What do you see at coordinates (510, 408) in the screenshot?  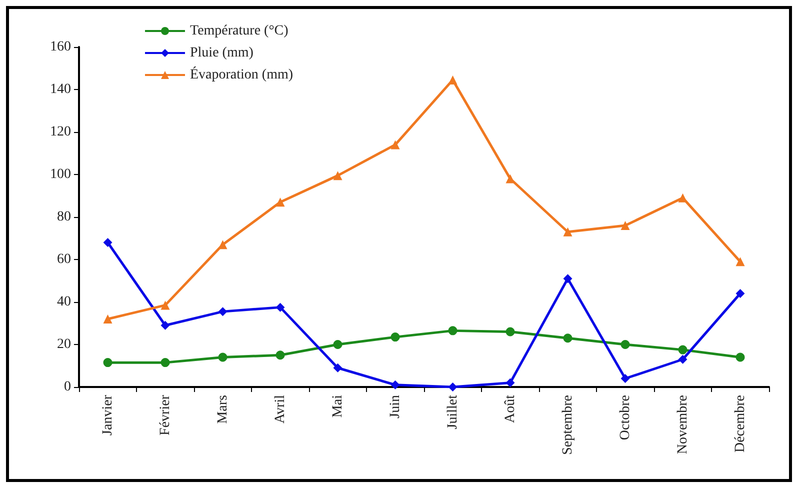 I see `x-tick-label: Août` at bounding box center [510, 408].